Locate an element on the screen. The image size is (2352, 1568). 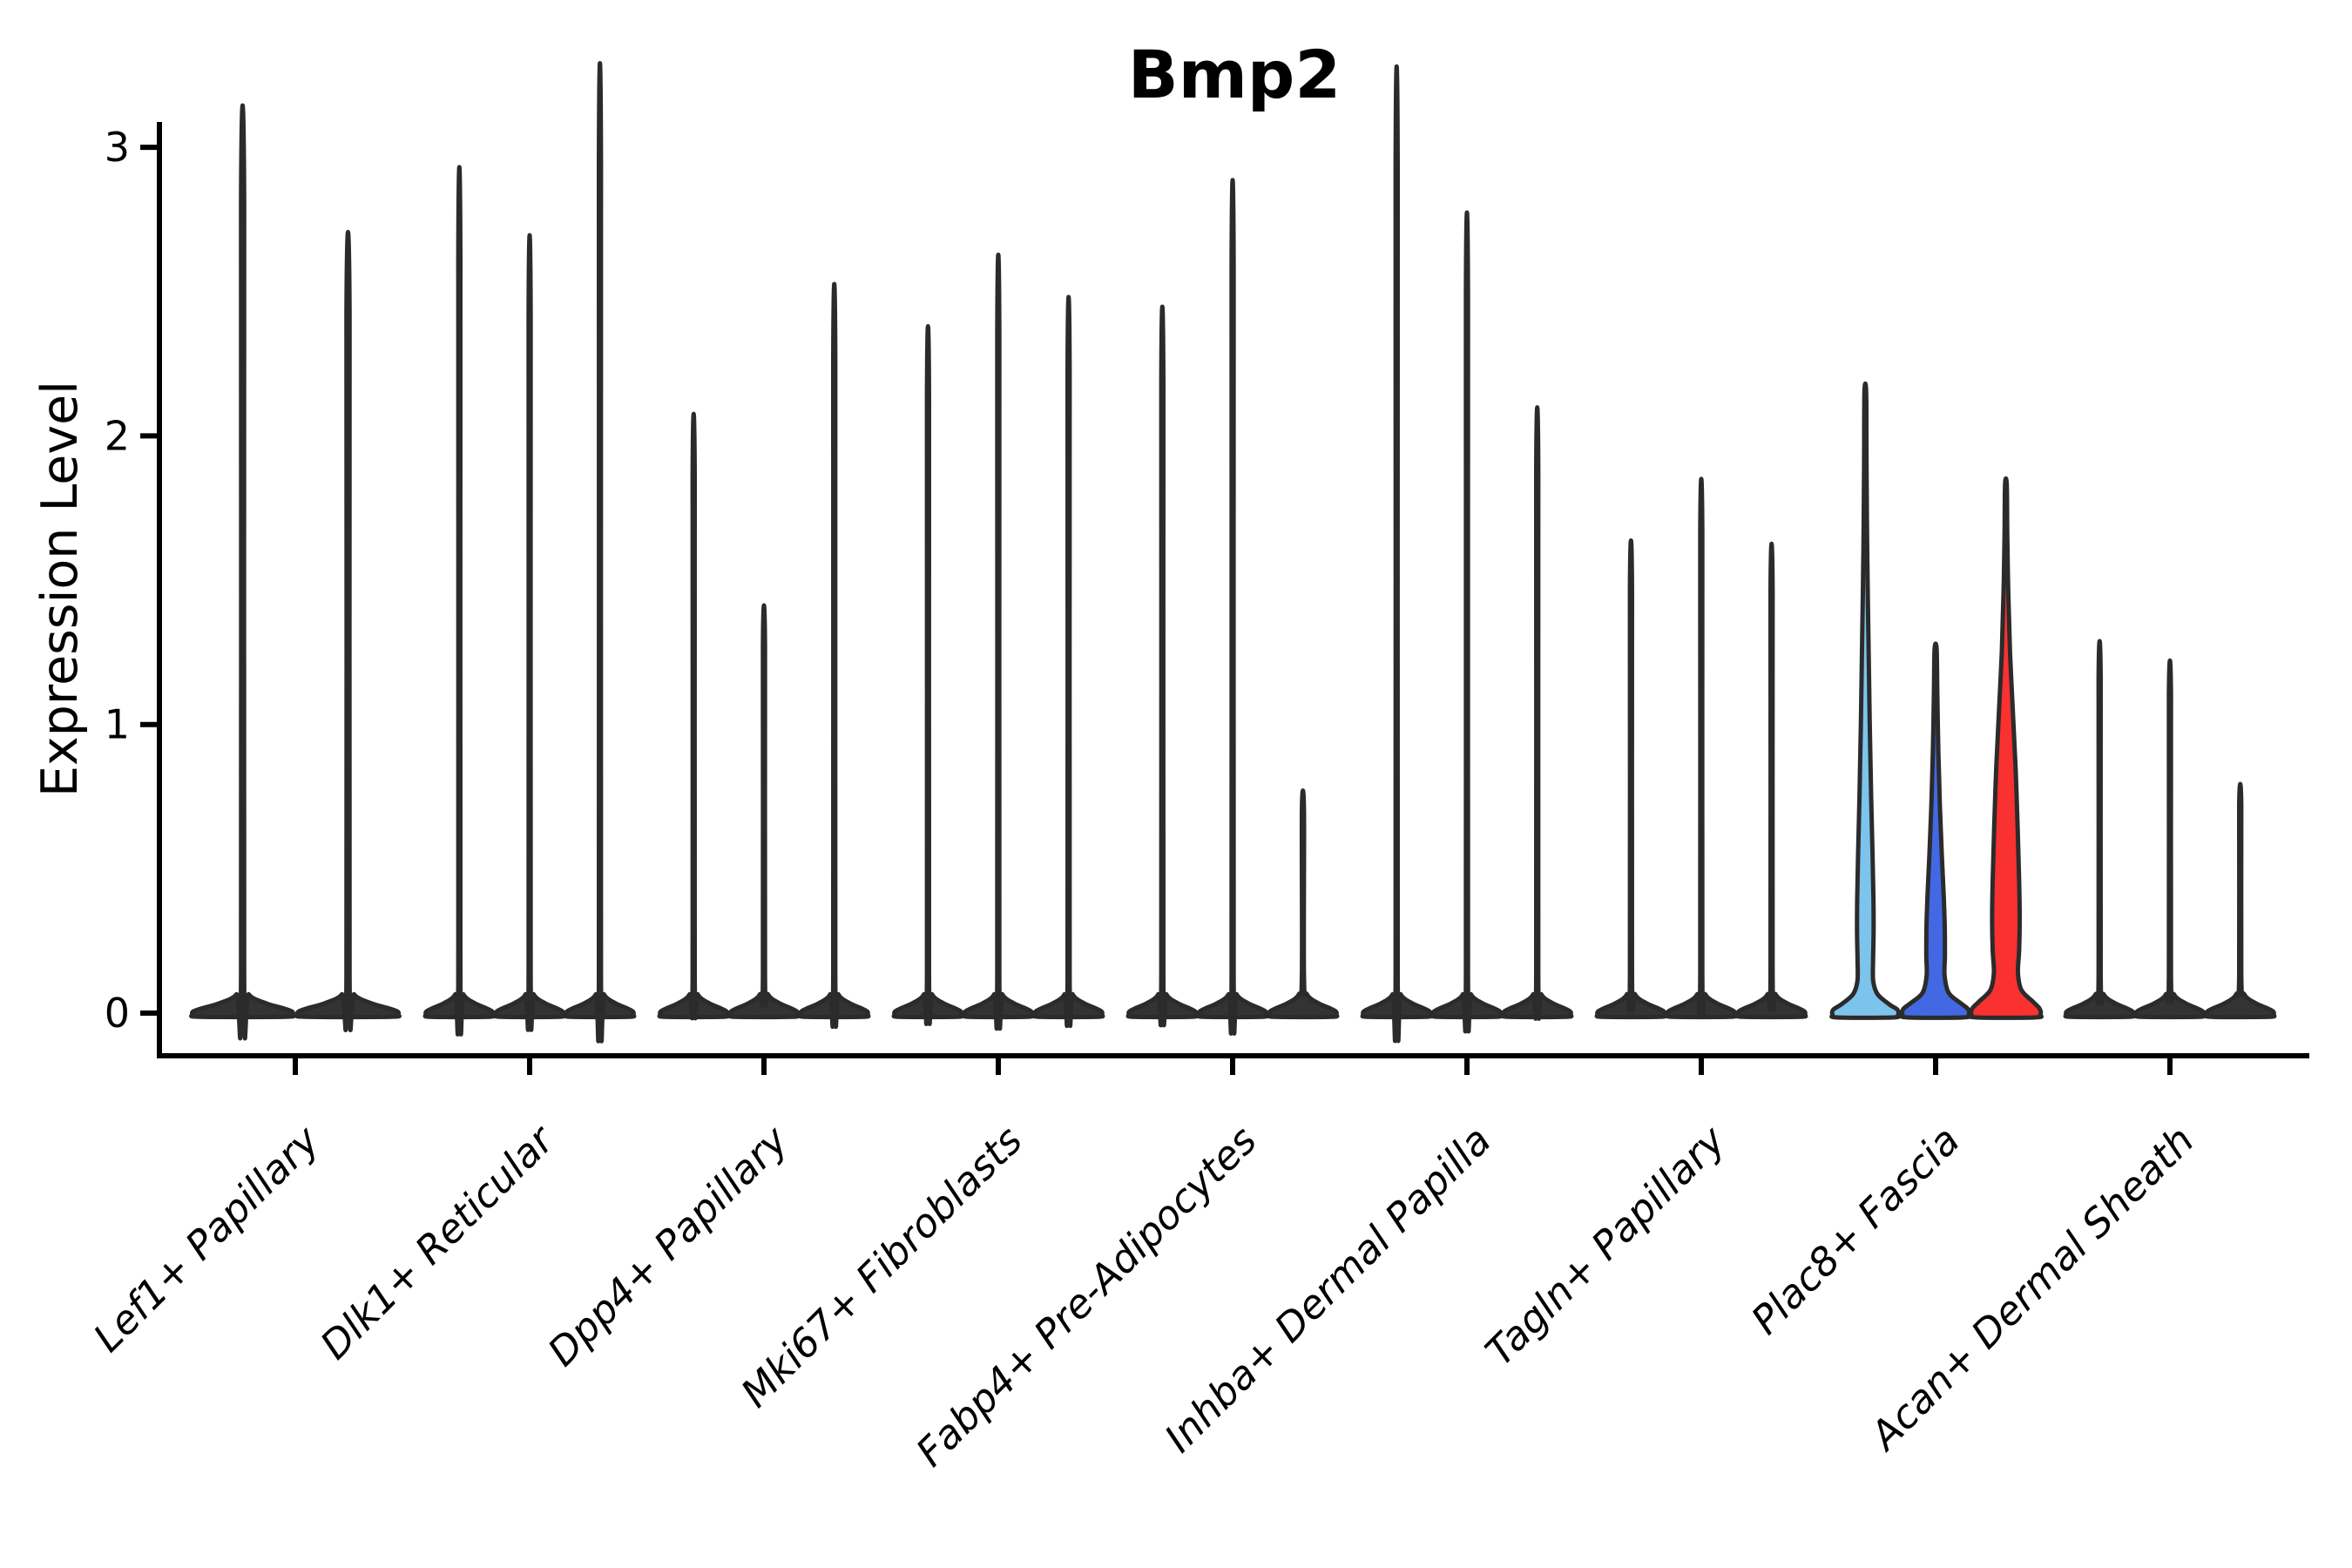
y-tick-label: 1 is located at coordinates (118, 724).